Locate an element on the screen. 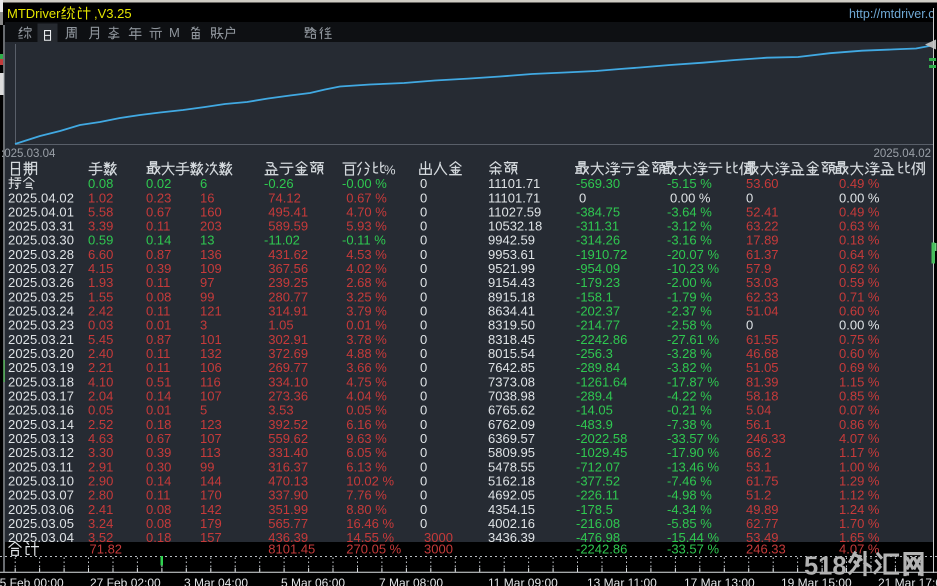  svg-text: 107 is located at coordinates (211, 438).